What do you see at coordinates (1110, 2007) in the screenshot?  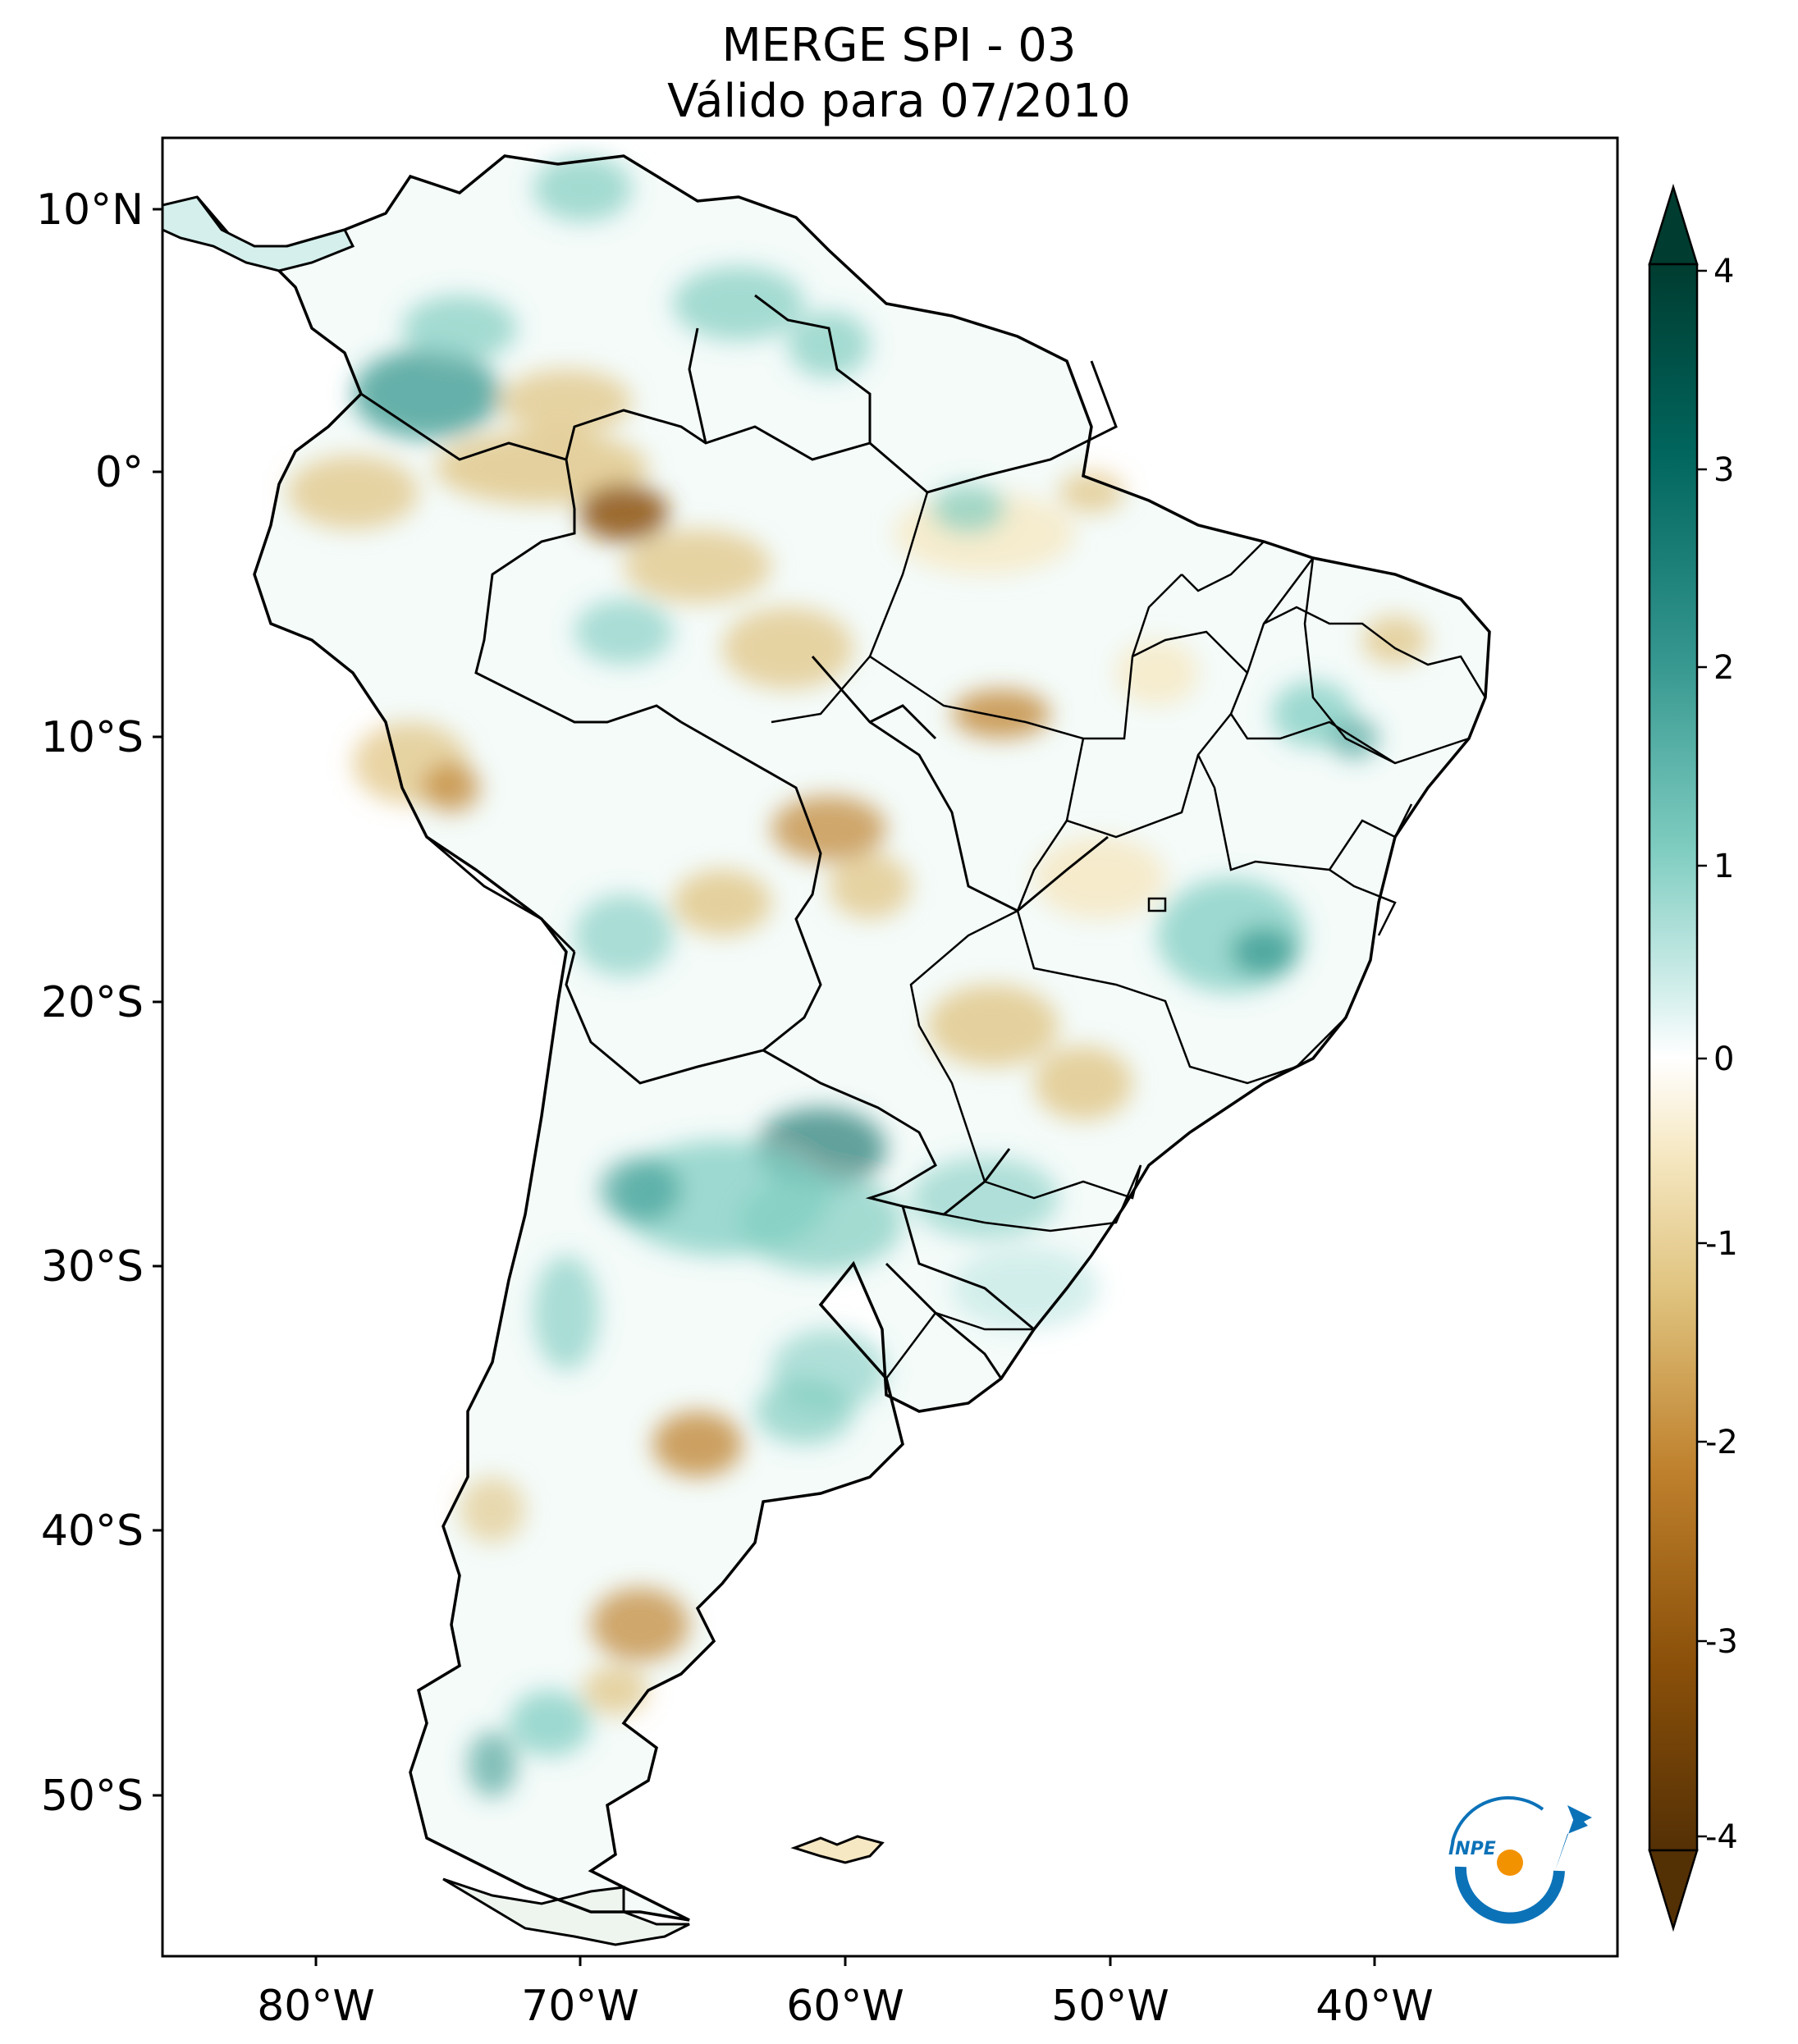 I see `lon-label: 50°W` at bounding box center [1110, 2007].